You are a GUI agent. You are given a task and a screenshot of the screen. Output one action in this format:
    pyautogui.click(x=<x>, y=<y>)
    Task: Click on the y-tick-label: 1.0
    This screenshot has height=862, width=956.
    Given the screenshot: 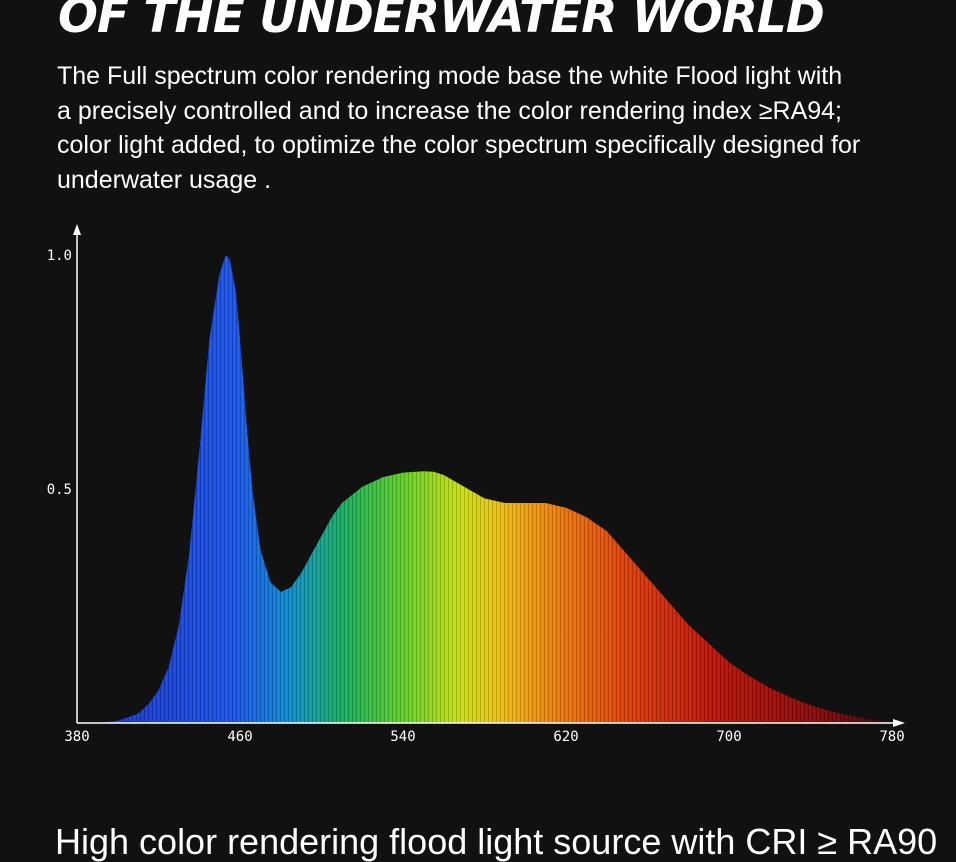 What is the action you would take?
    pyautogui.click(x=59, y=256)
    